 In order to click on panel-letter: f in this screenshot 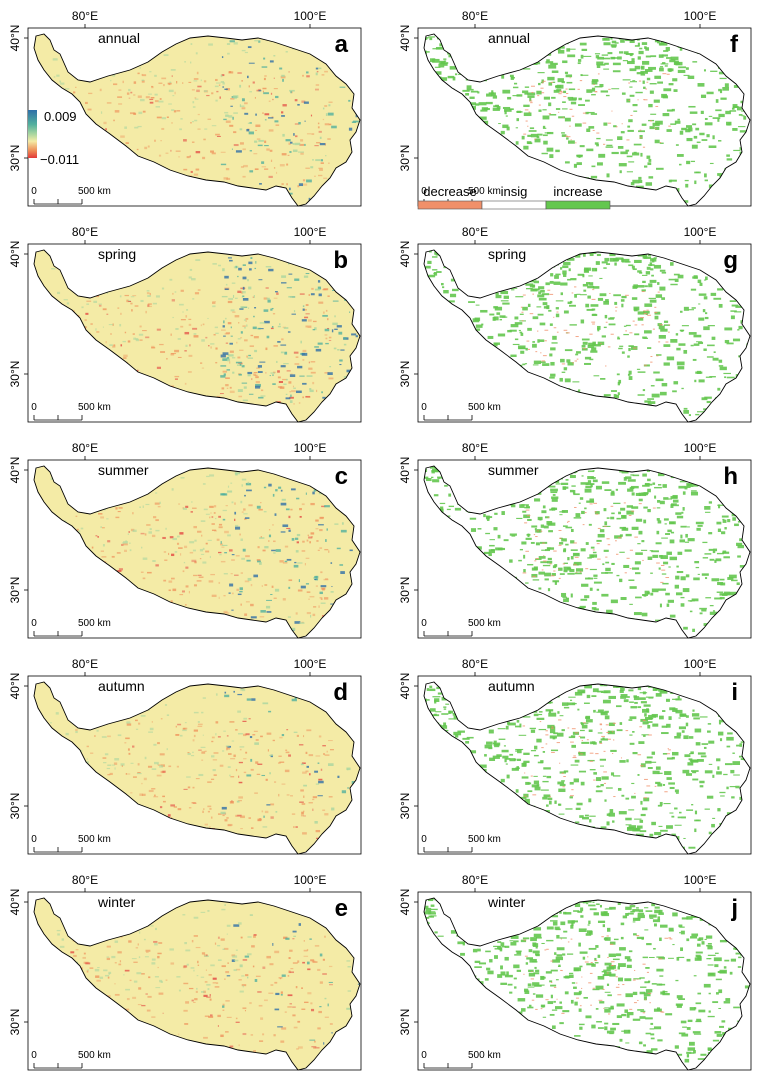, I will do `click(734, 44)`.